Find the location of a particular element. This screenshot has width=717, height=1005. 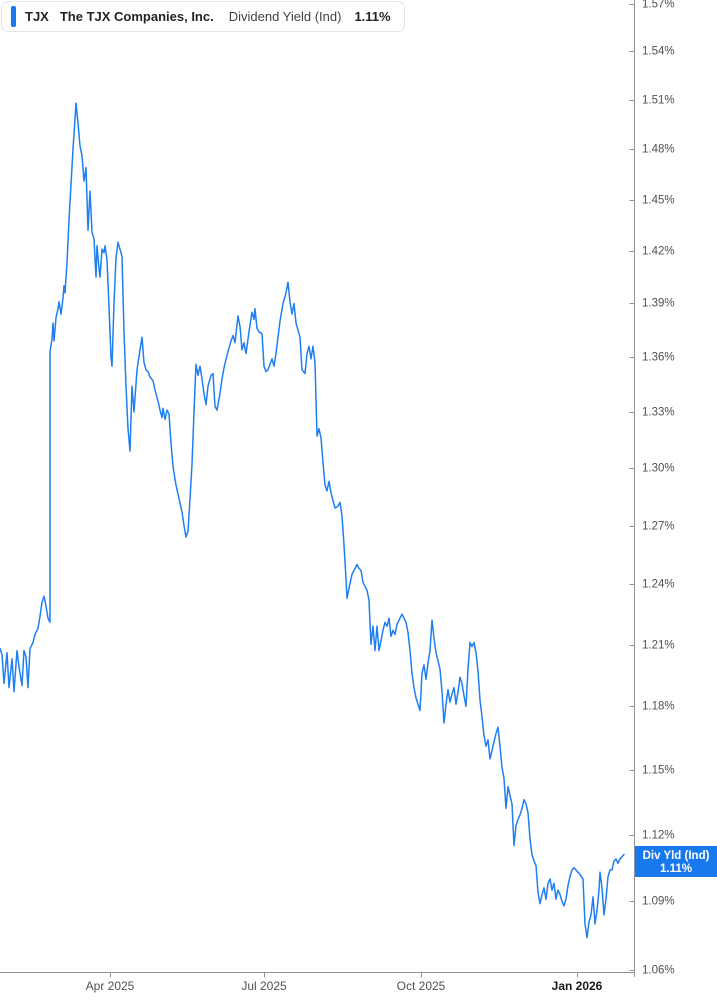

y-tick-label: 1.30% is located at coordinates (658, 469).